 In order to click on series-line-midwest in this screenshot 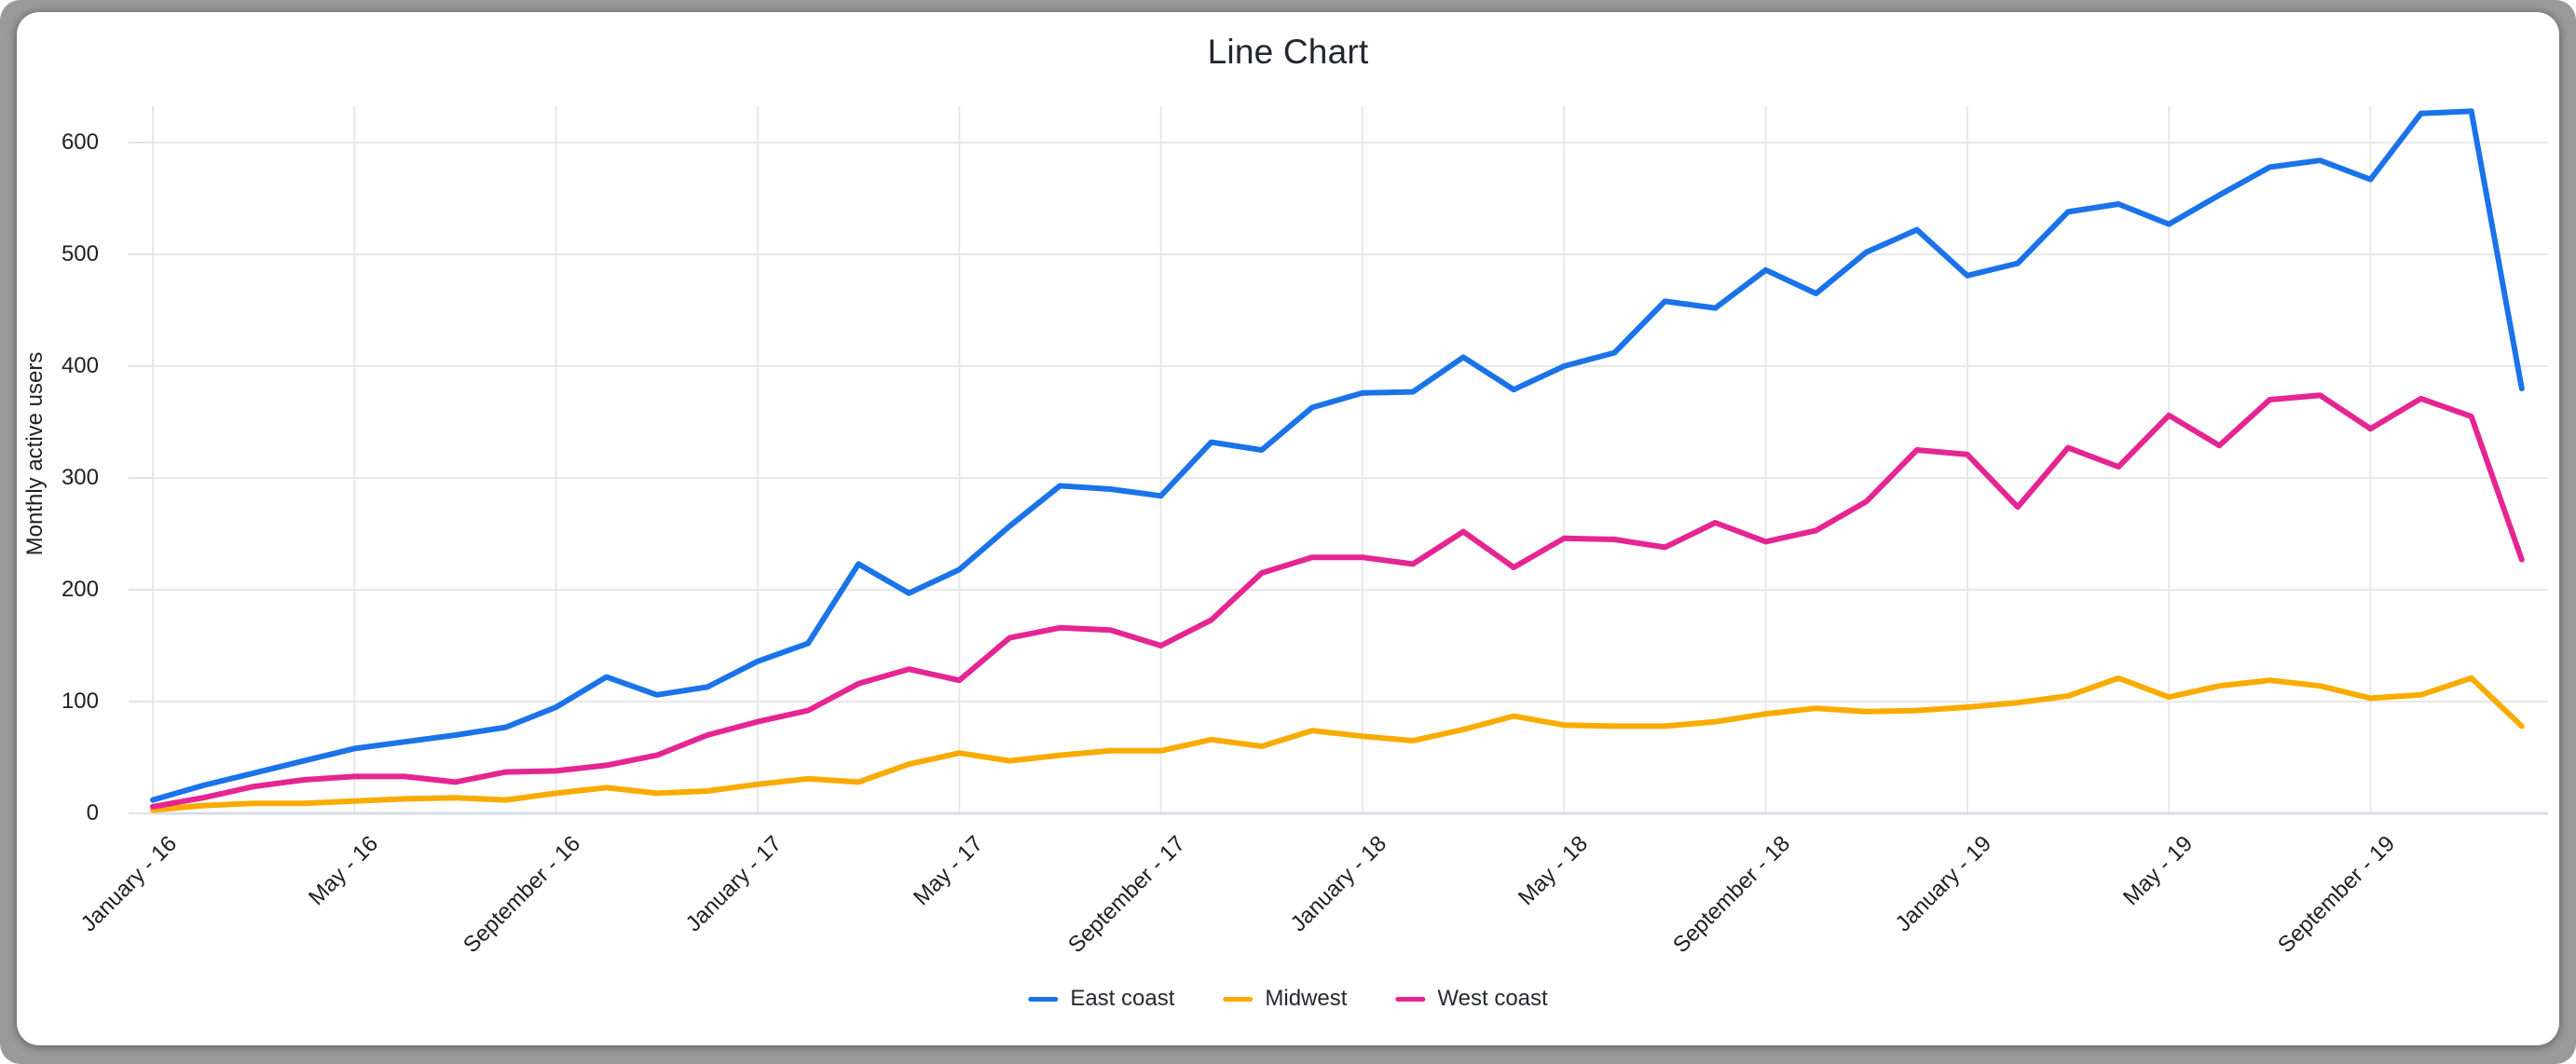, I will do `click(1337, 744)`.